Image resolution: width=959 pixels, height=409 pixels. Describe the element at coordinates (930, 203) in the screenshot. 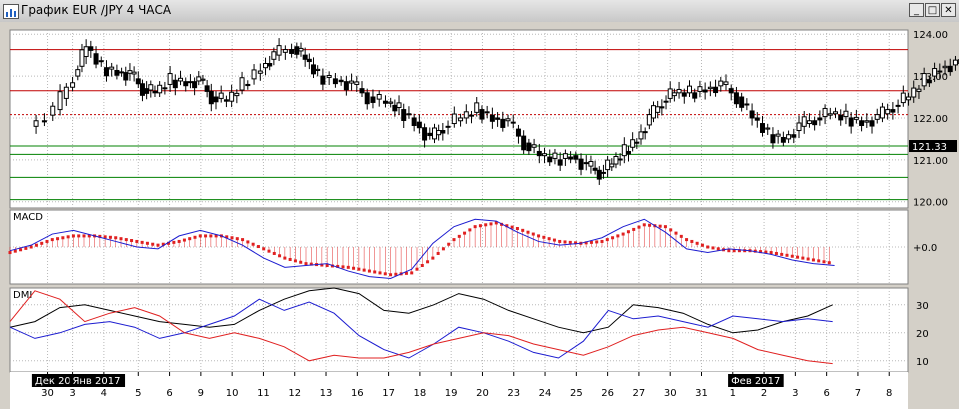

I see `price-axis-tick: 120.00` at that location.